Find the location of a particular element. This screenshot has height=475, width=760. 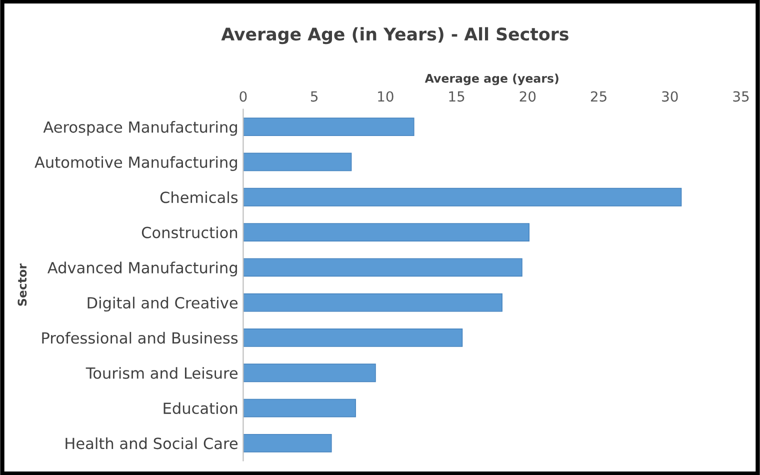

x-tick-label: 0 is located at coordinates (243, 96).